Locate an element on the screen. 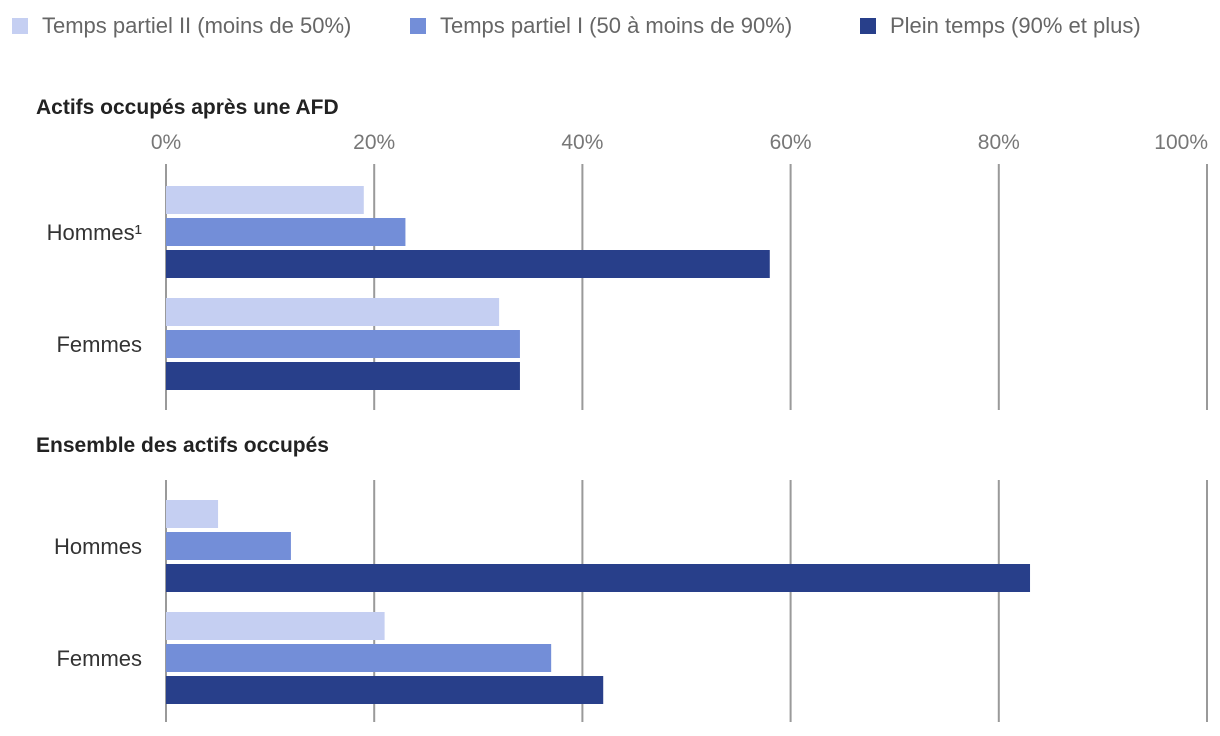 The width and height of the screenshot is (1220, 736). legend-label-1: Temps partiel II (moins de 50%) is located at coordinates (196, 25).